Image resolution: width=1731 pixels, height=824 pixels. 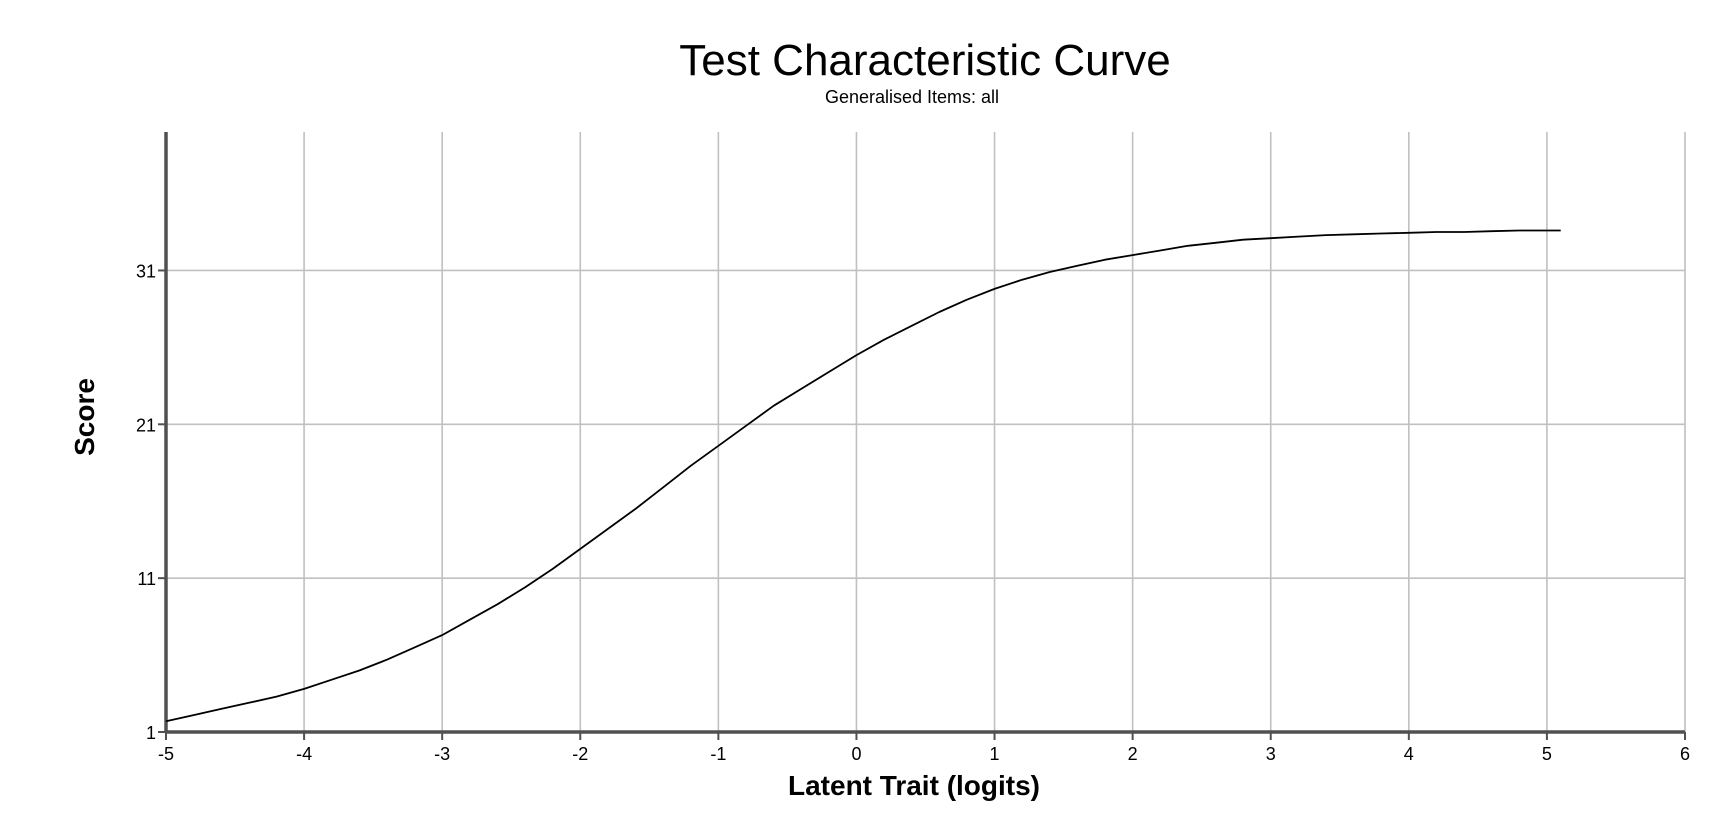 What do you see at coordinates (166, 754) in the screenshot?
I see `x-tick-label: -5` at bounding box center [166, 754].